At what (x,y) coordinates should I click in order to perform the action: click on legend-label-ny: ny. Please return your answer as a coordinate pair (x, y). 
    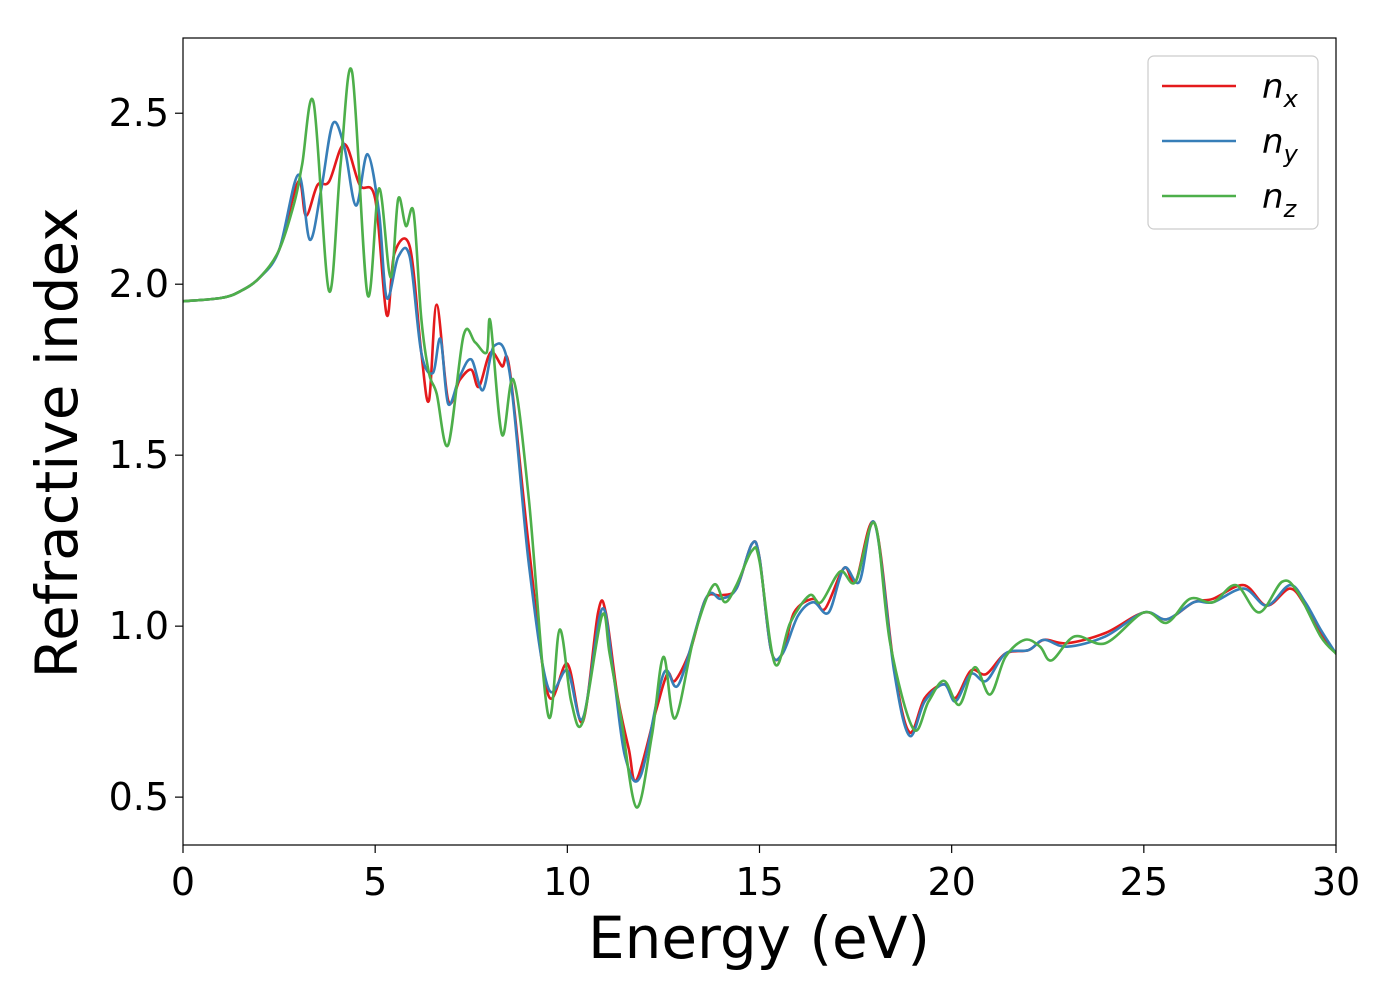
    Looking at the image, I should click on (1280, 145).